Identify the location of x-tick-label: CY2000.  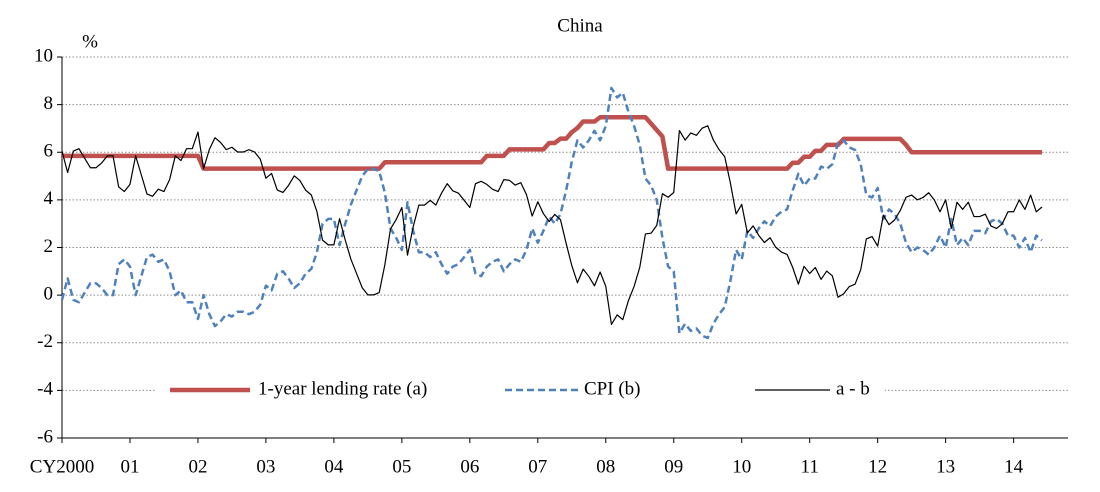
(62, 466).